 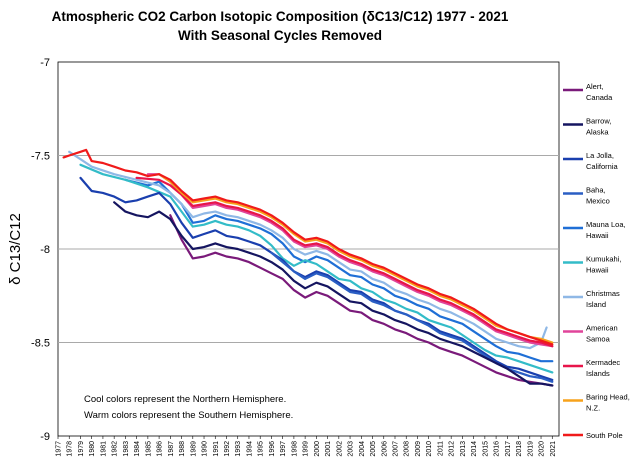 I want to click on x-tick-label: 1980, so click(x=92, y=449).